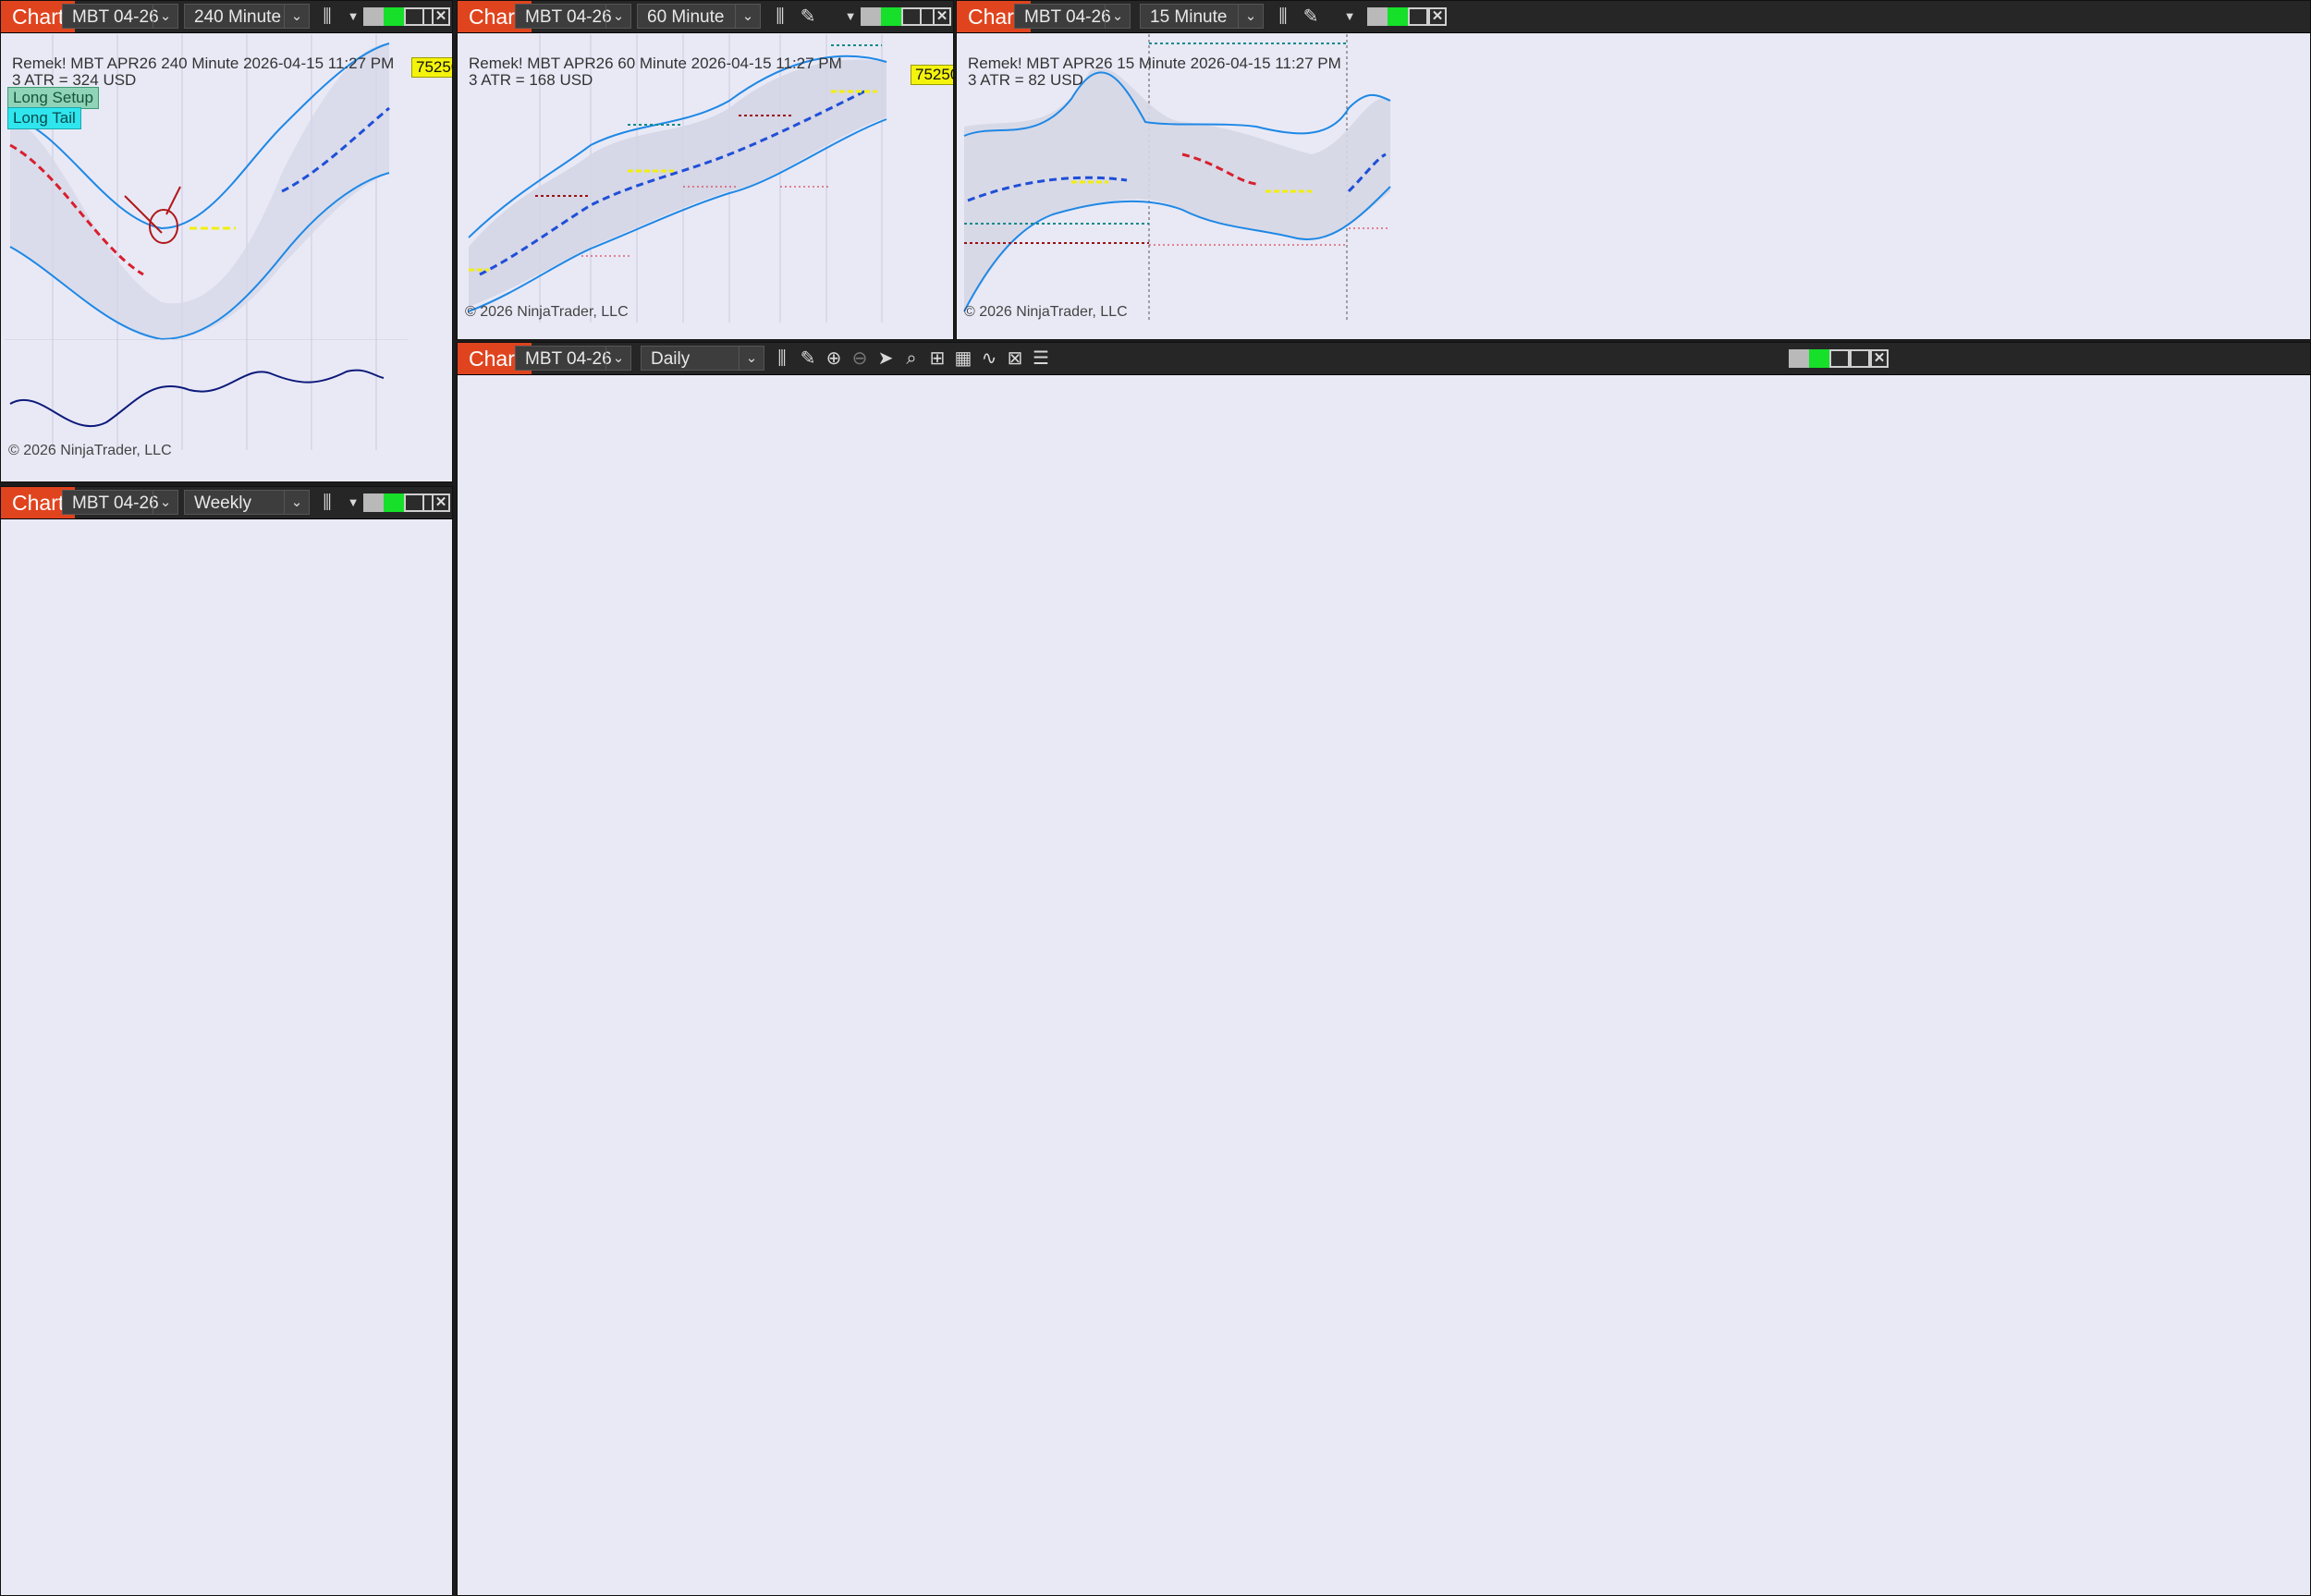 The height and width of the screenshot is (1596, 2311). What do you see at coordinates (199, 191) in the screenshot?
I see `bollinger-area` at bounding box center [199, 191].